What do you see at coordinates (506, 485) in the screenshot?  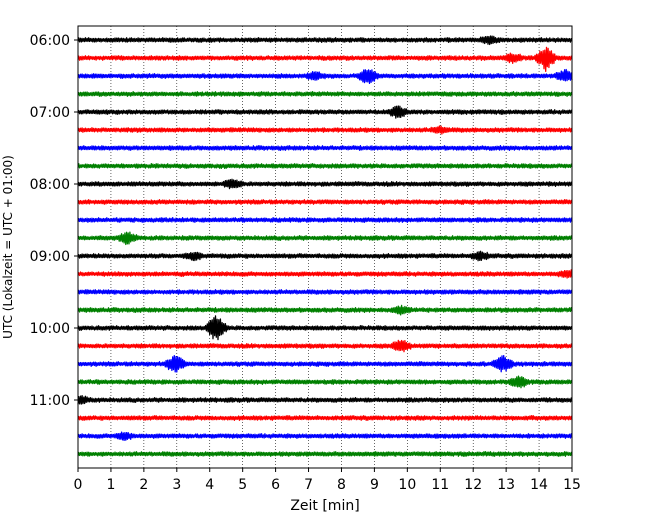 I see `x-tick-label: 13` at bounding box center [506, 485].